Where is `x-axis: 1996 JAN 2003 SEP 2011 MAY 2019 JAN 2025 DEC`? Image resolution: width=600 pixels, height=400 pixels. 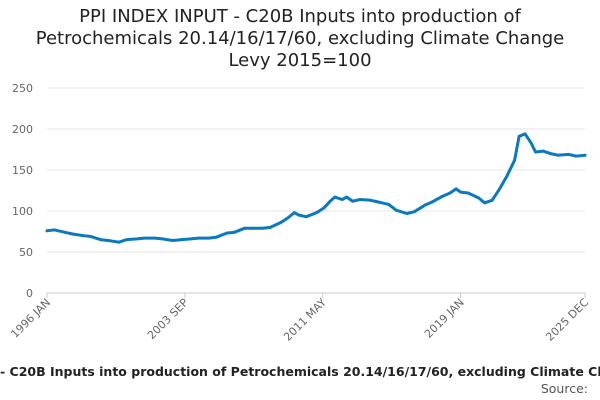
x-axis: 1996 JAN 2003 SEP 2011 MAY 2019 JAN 2025 DEC is located at coordinates (299, 318).